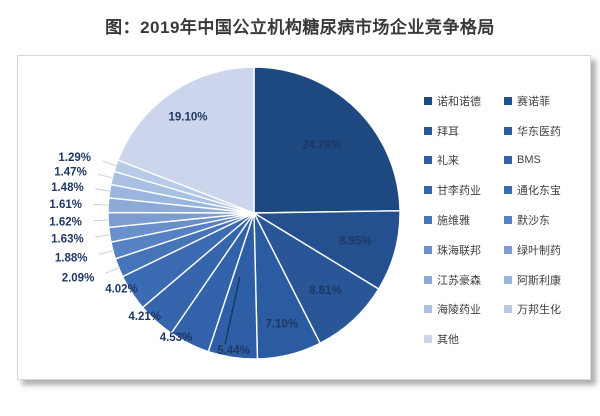 Image resolution: width=600 pixels, height=416 pixels. Describe the element at coordinates (539, 280) in the screenshot. I see `legend-label: 阿斯利康` at that location.